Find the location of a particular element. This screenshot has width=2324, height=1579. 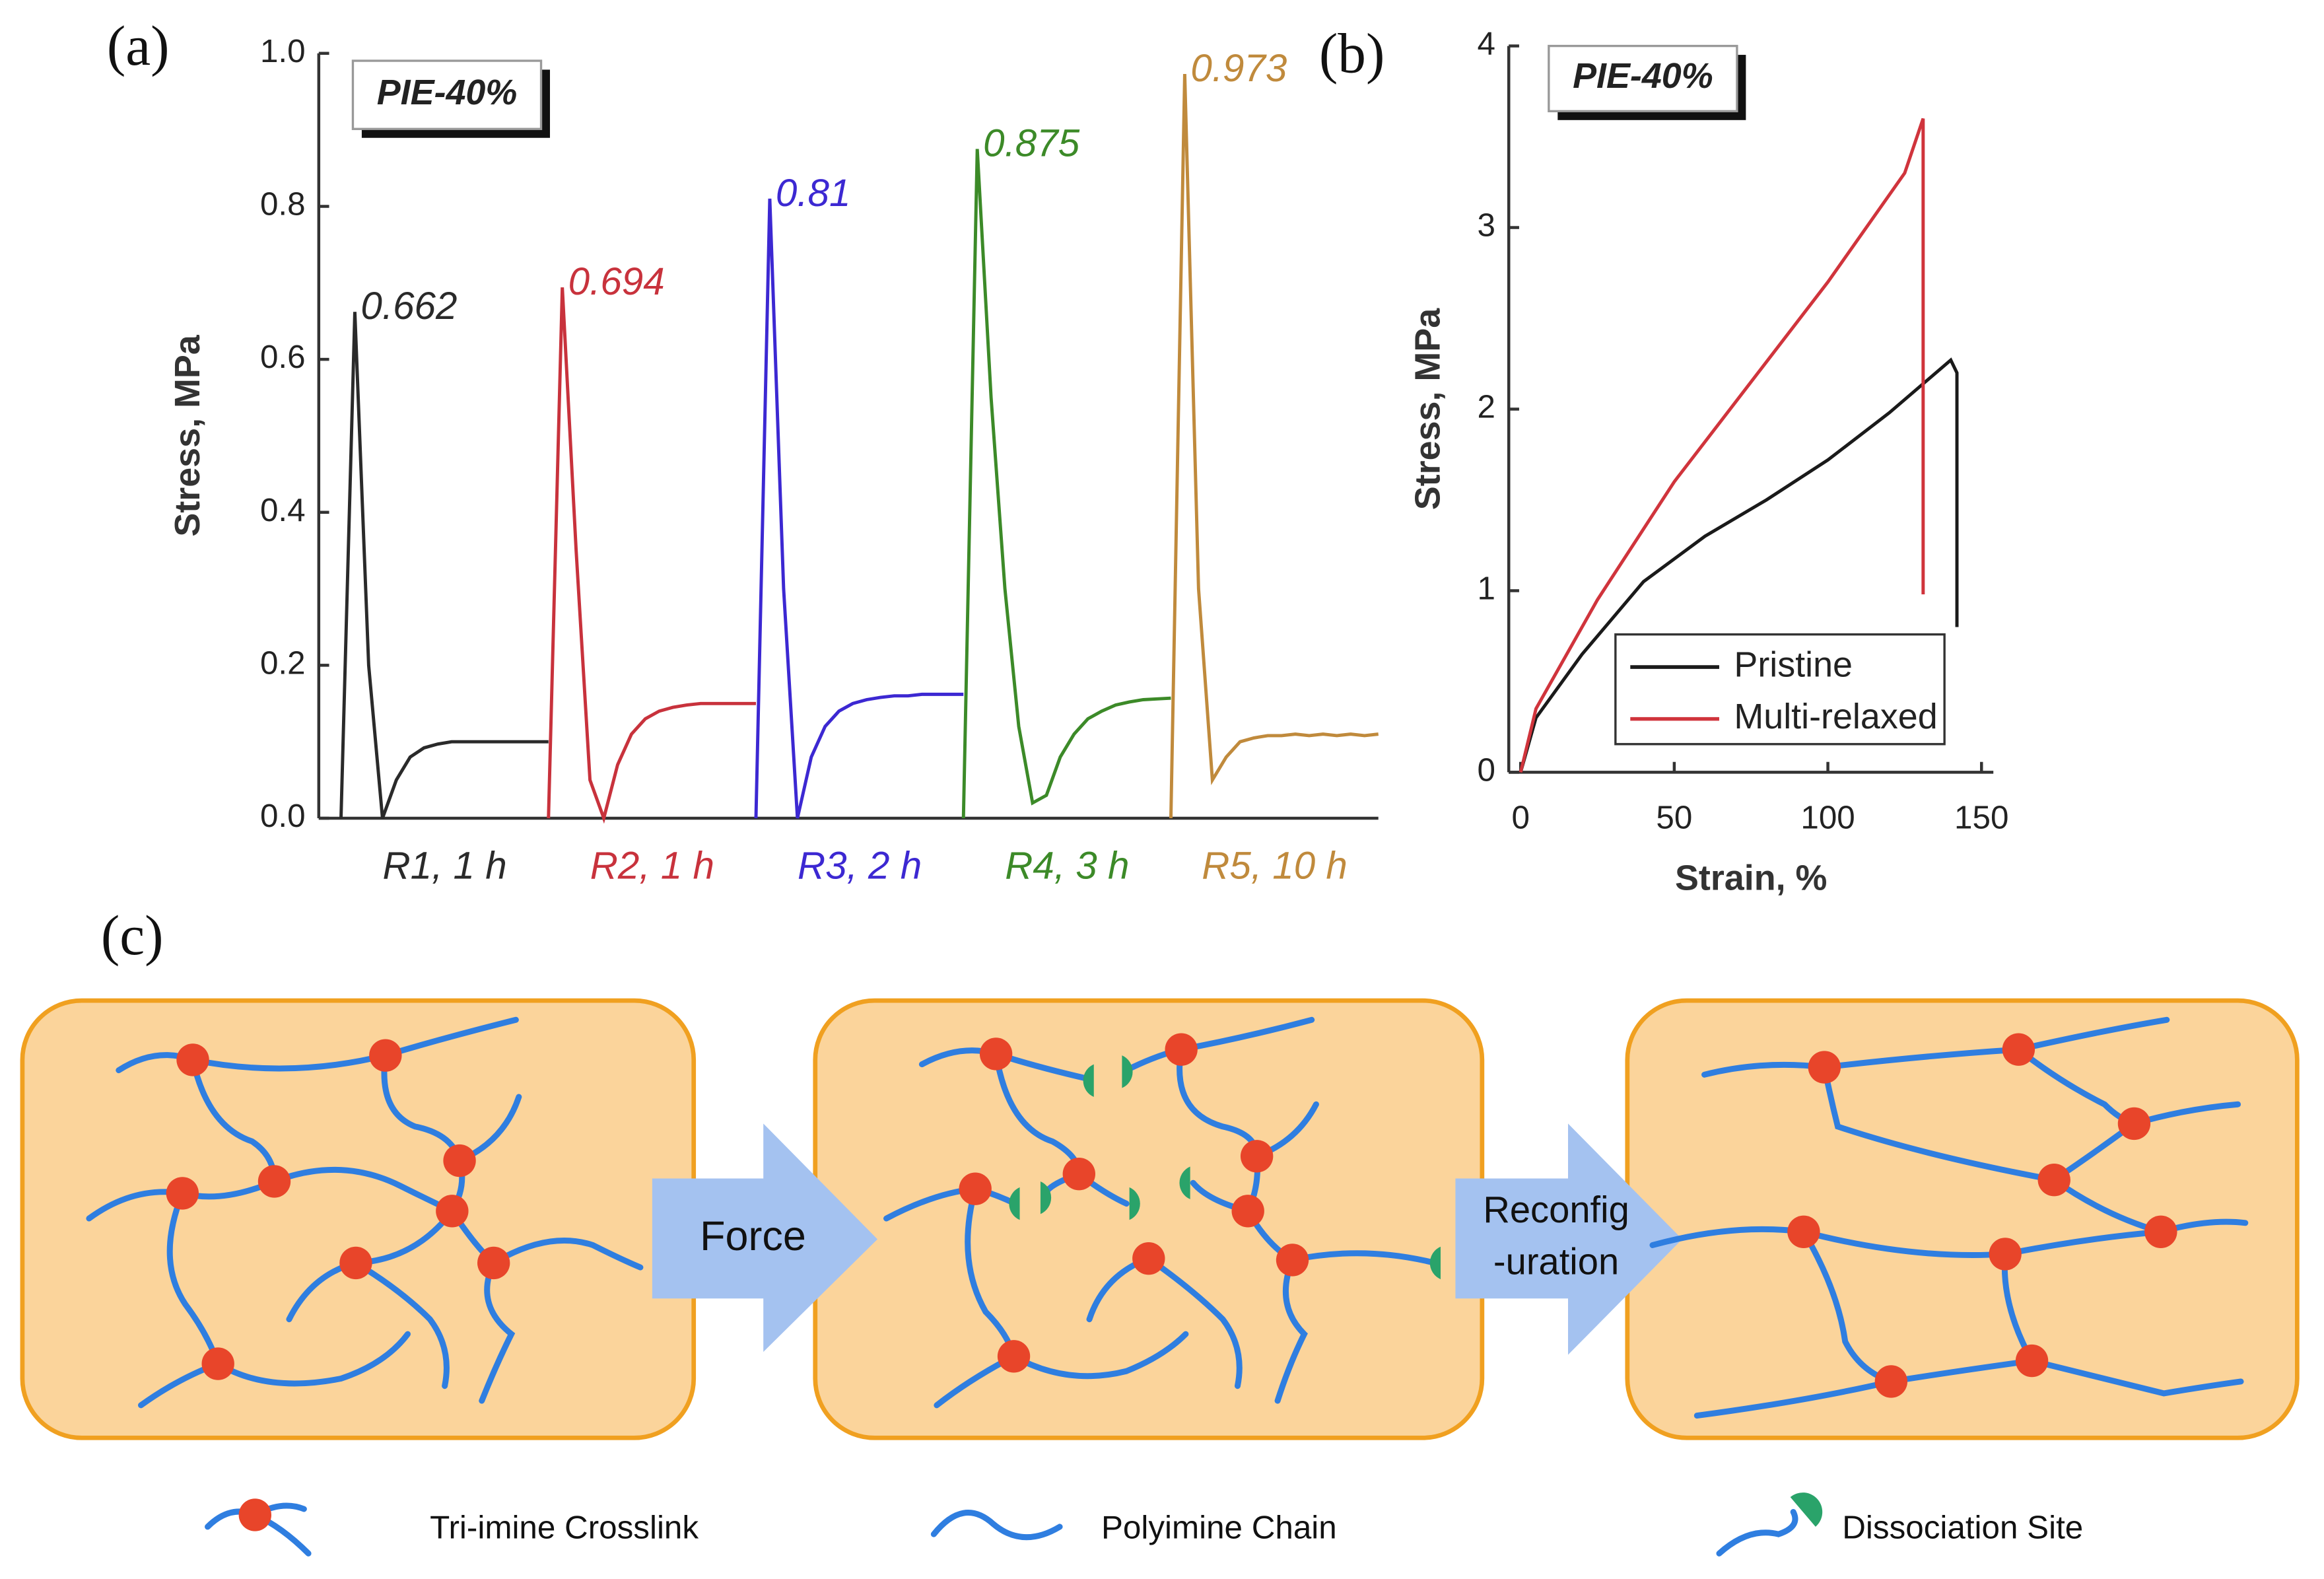

y-tick-label: 2 is located at coordinates (1486, 407).